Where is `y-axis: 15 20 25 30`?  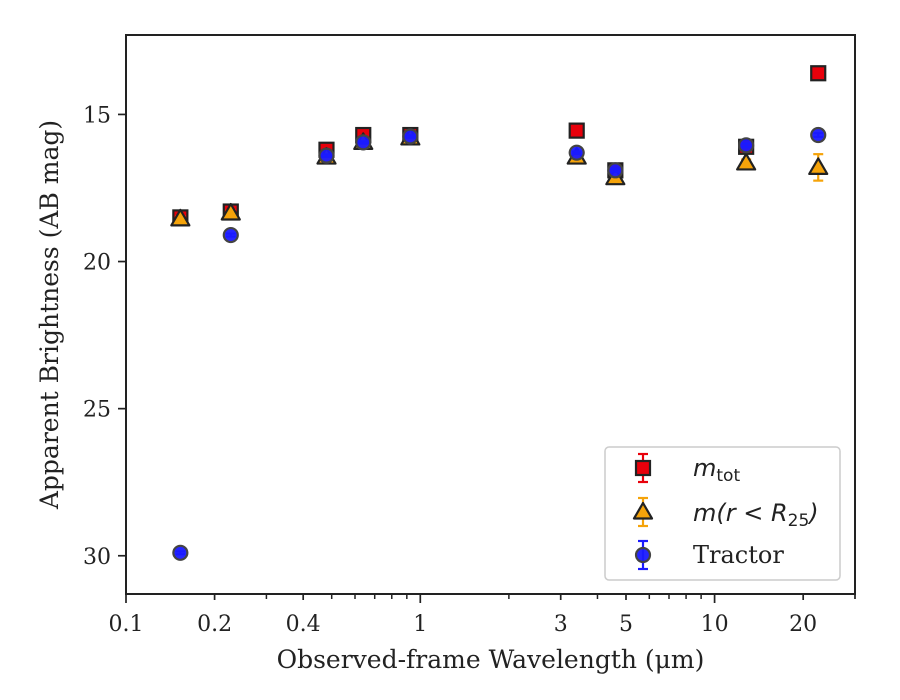 y-axis: 15 20 25 30 is located at coordinates (104, 336).